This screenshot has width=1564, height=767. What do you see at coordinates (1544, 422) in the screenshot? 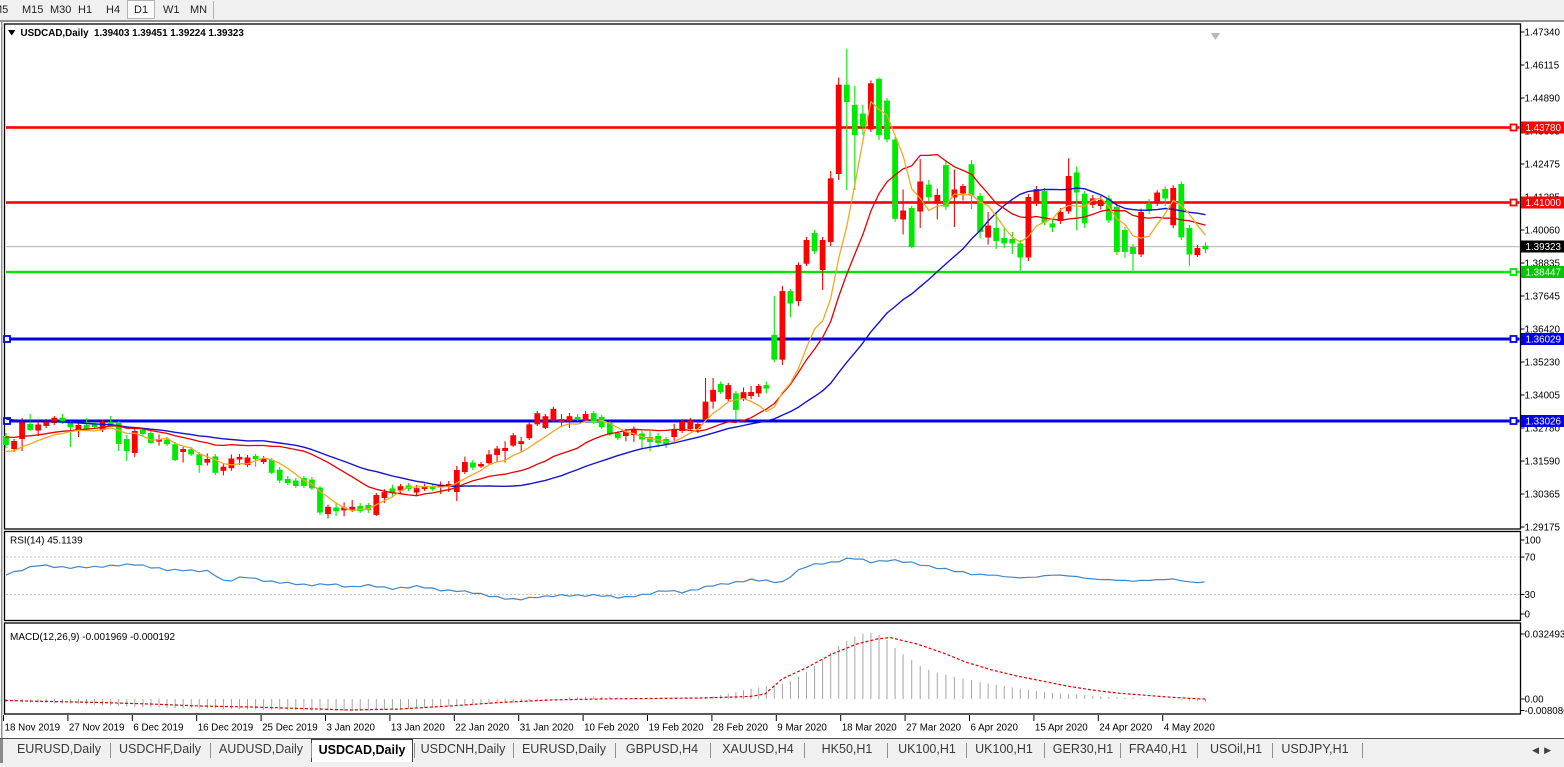
I see `svg-text: 1.33026` at bounding box center [1544, 422].